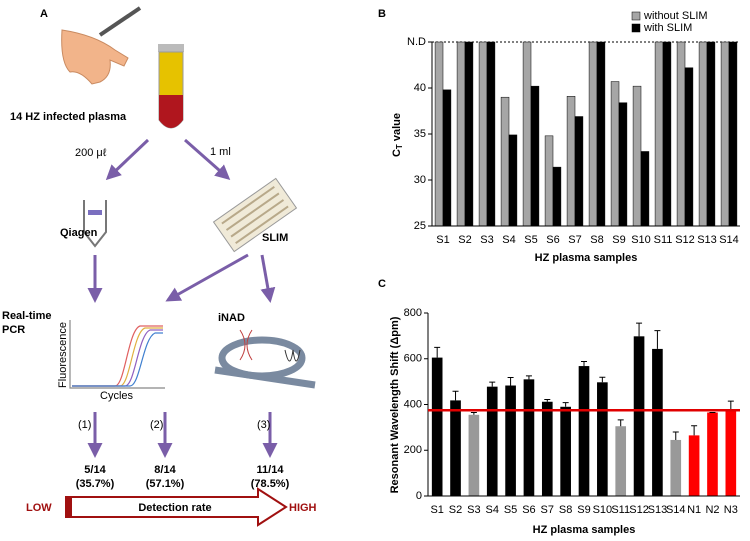 Image resolution: width=750 pixels, height=541 pixels. Describe the element at coordinates (270, 484) in the screenshot. I see `route-rate: (78.5%)` at that location.